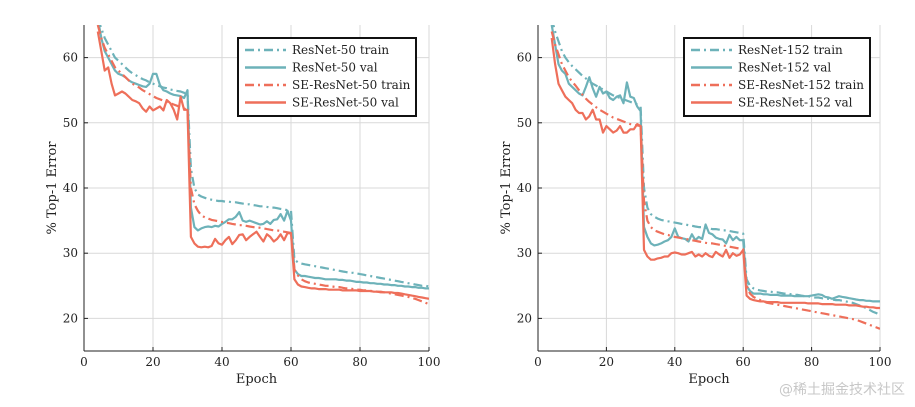 The height and width of the screenshot is (407, 915). What do you see at coordinates (795, 103) in the screenshot?
I see `legend-entry-label: SE-ResNet-152 val` at bounding box center [795, 103].